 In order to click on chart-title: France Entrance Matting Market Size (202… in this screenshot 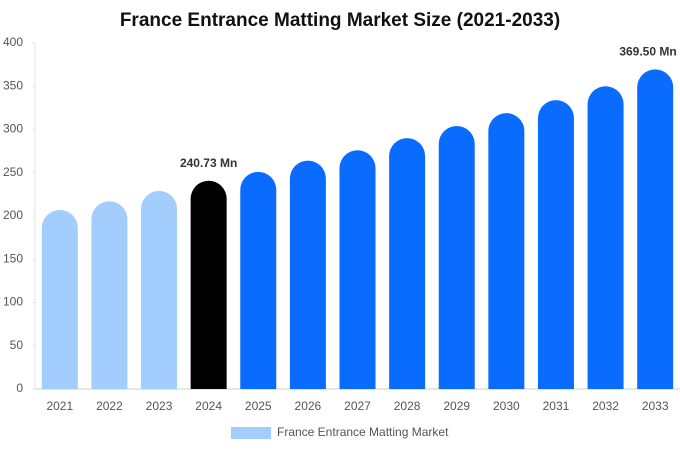, I will do `click(340, 20)`.